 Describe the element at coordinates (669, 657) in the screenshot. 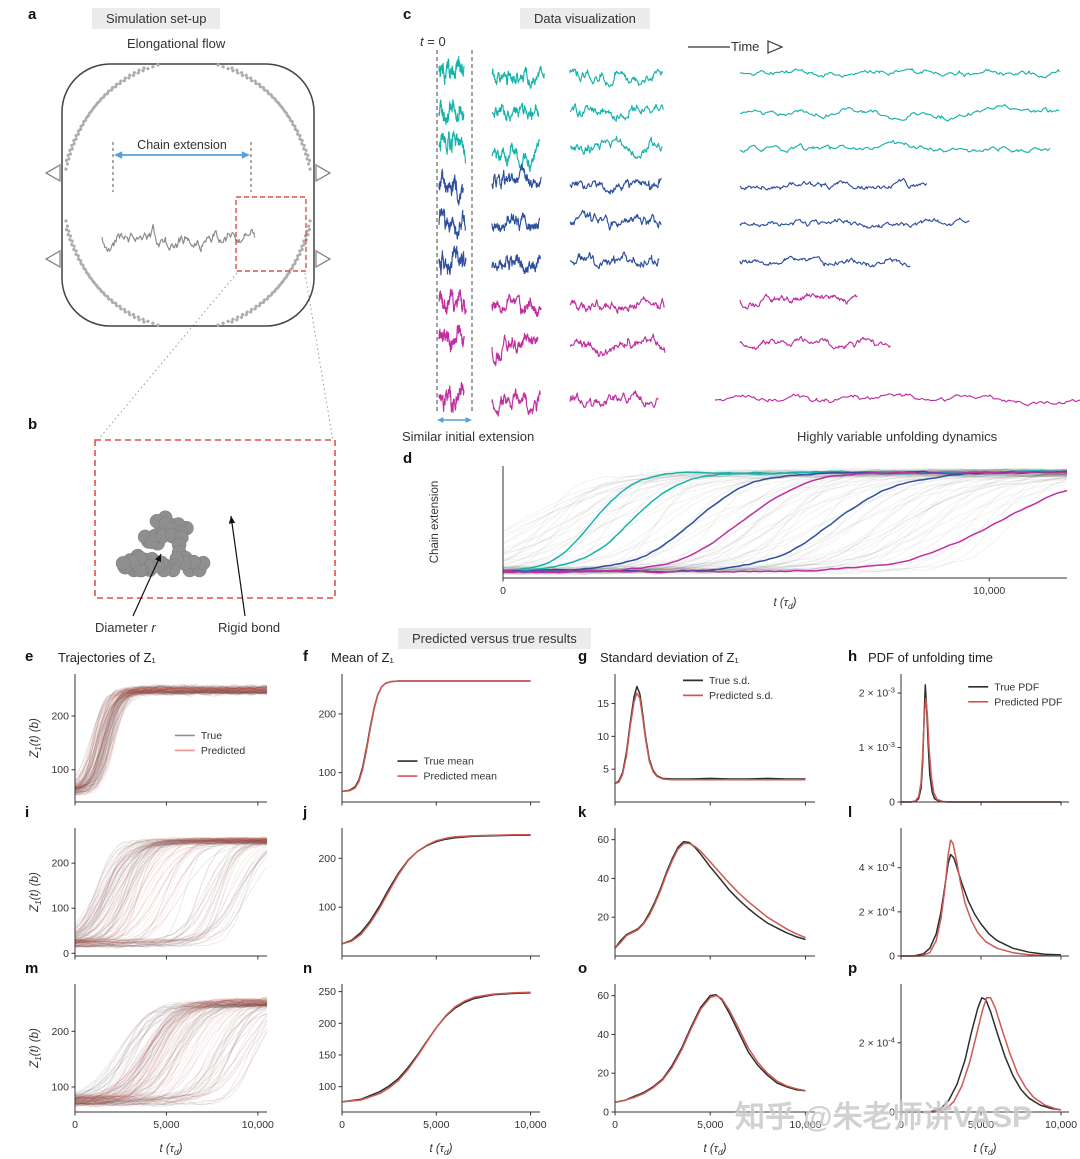

I see `title-standard-deviation: Standard deviation of Z₁` at that location.